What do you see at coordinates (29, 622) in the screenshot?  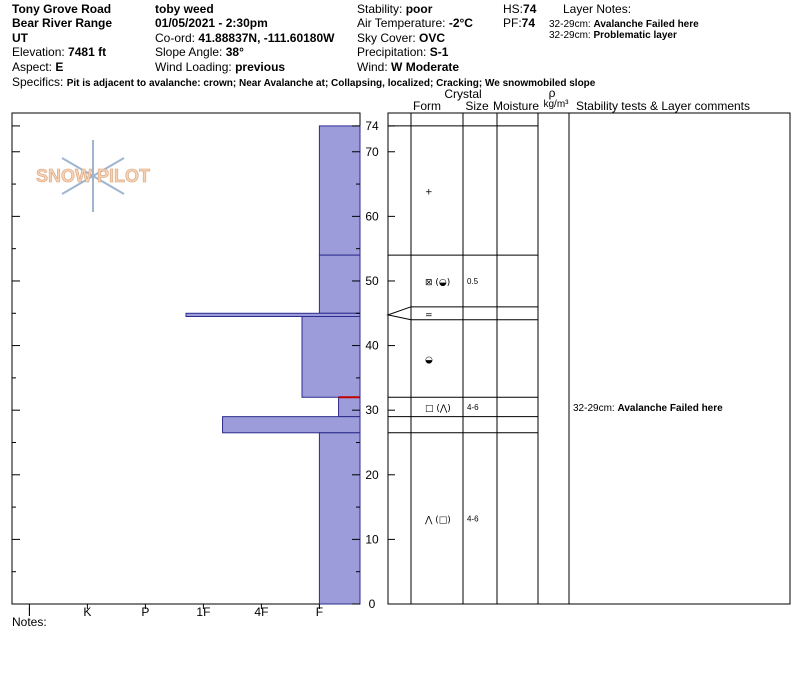 I see `notes-label: Notes:` at bounding box center [29, 622].